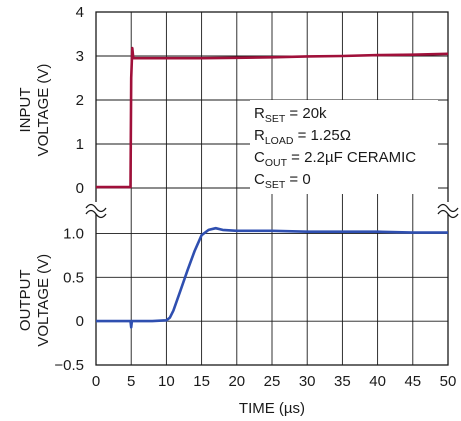 This screenshot has height=421, width=461. What do you see at coordinates (236, 381) in the screenshot?
I see `x-tick-label: 20` at bounding box center [236, 381].